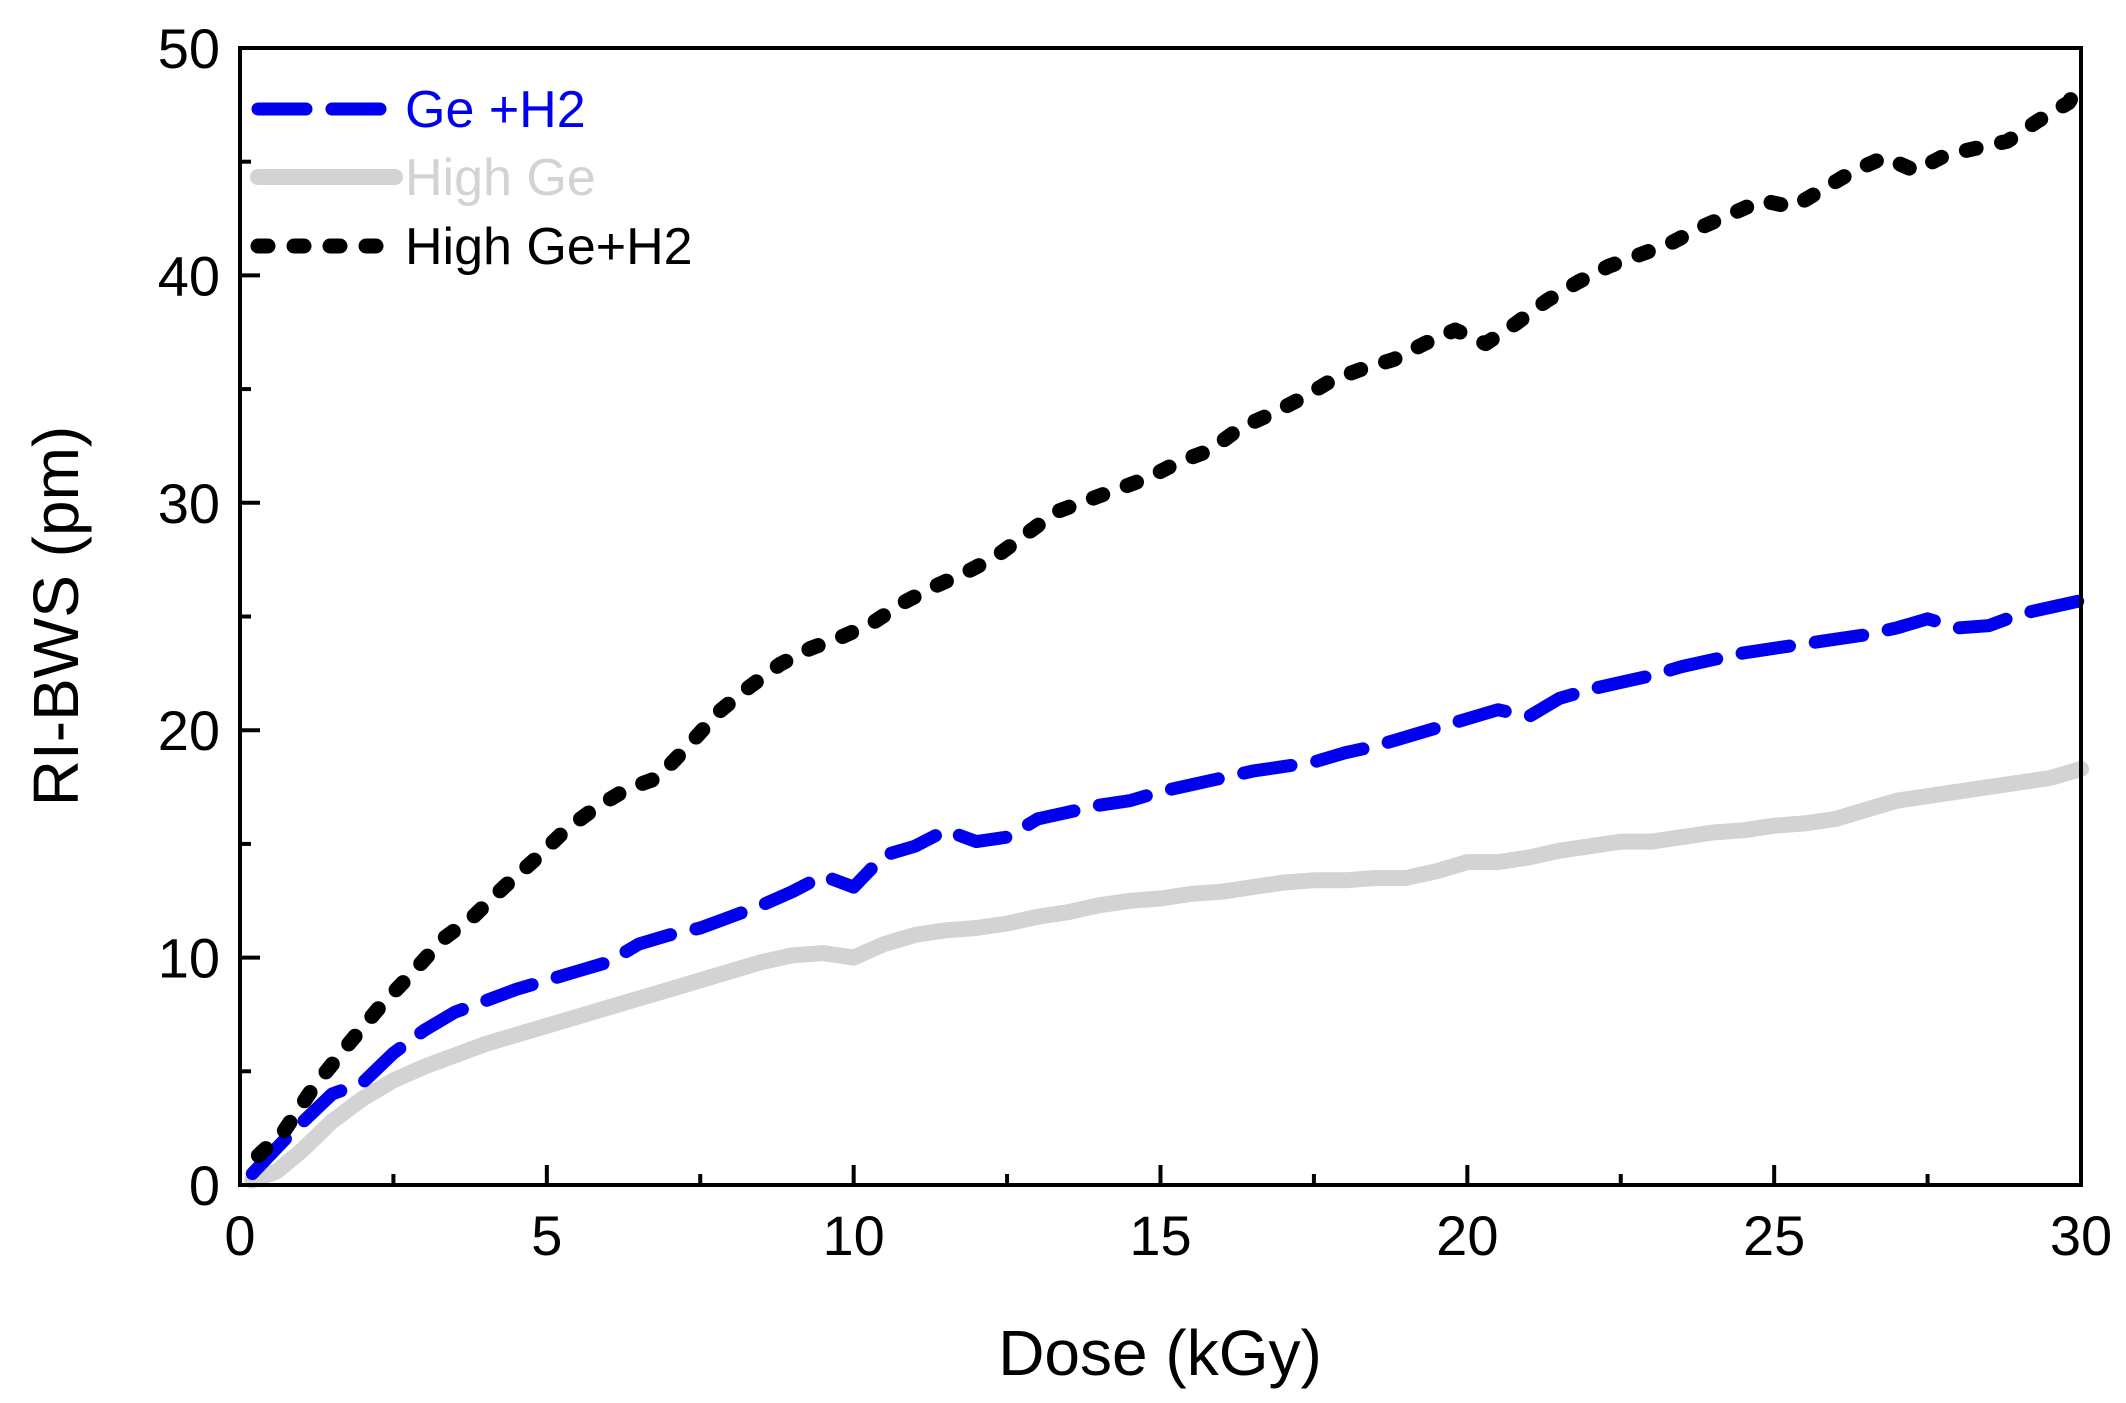  I want to click on x-tick-label: 25, so click(1774, 1235).